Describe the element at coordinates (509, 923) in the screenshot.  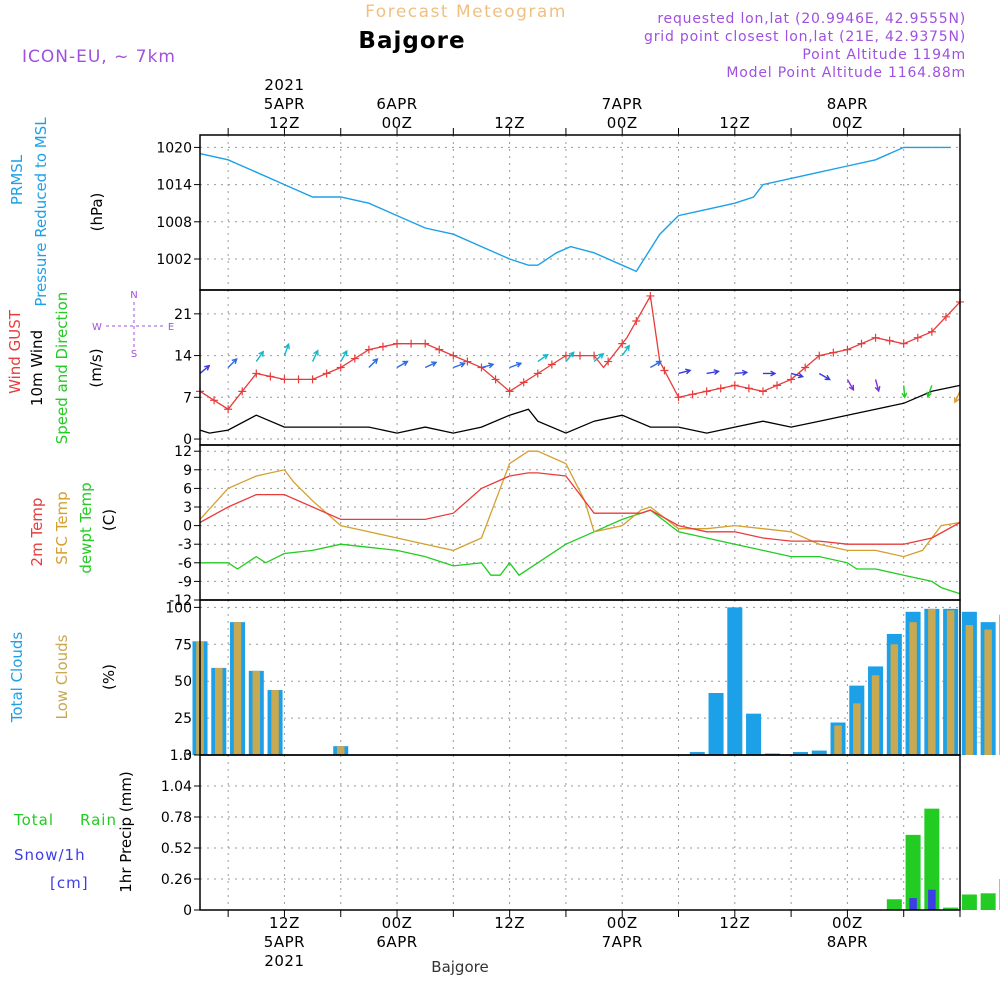
I see `bottom-tick-label: 12Z` at that location.